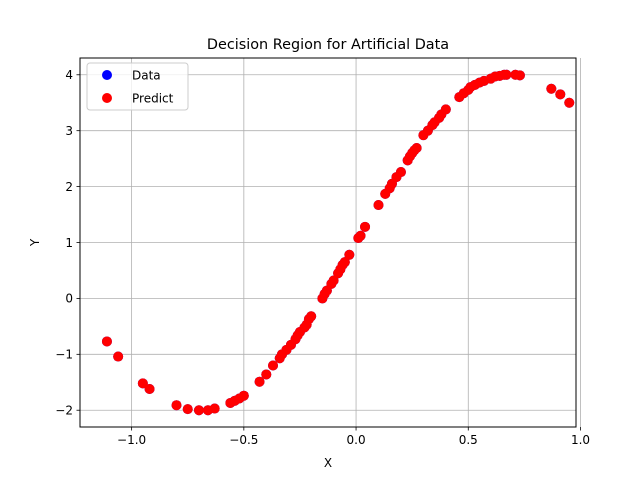 This screenshot has width=640, height=480. Describe the element at coordinates (107, 75) in the screenshot. I see `legend-marker-data` at that location.